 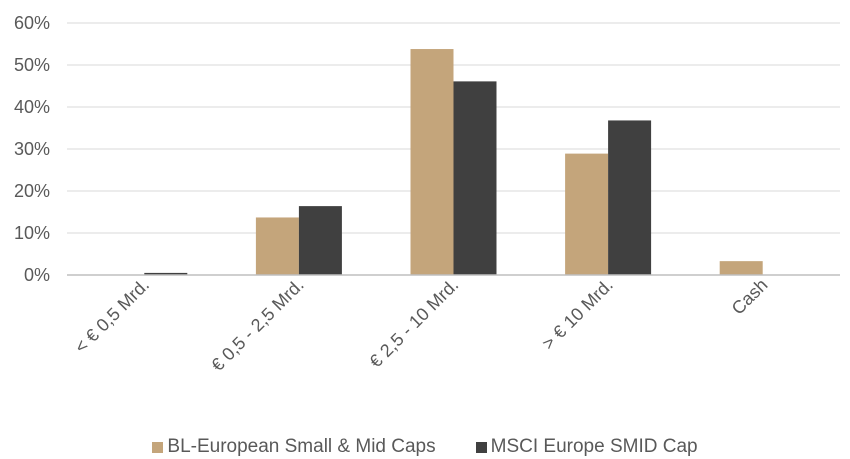 I want to click on x-tick-label: < € 0,5 Mrd., so click(x=112, y=316).